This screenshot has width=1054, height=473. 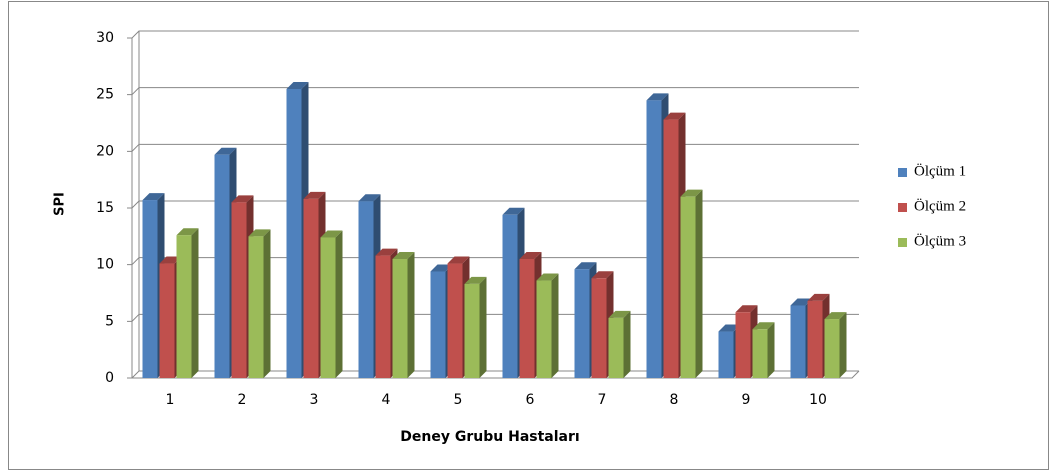 What do you see at coordinates (940, 240) in the screenshot?
I see `legend-label: Ölçüm 3` at bounding box center [940, 240].